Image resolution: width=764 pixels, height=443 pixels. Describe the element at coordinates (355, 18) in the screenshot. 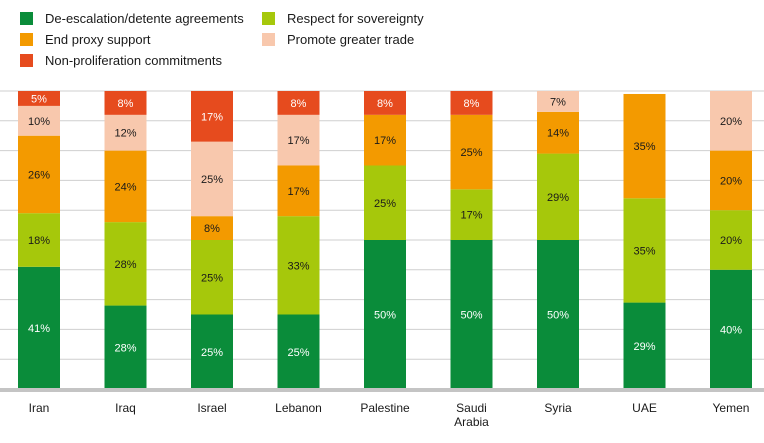

I see `legend-label: Respect for sovereignty` at that location.